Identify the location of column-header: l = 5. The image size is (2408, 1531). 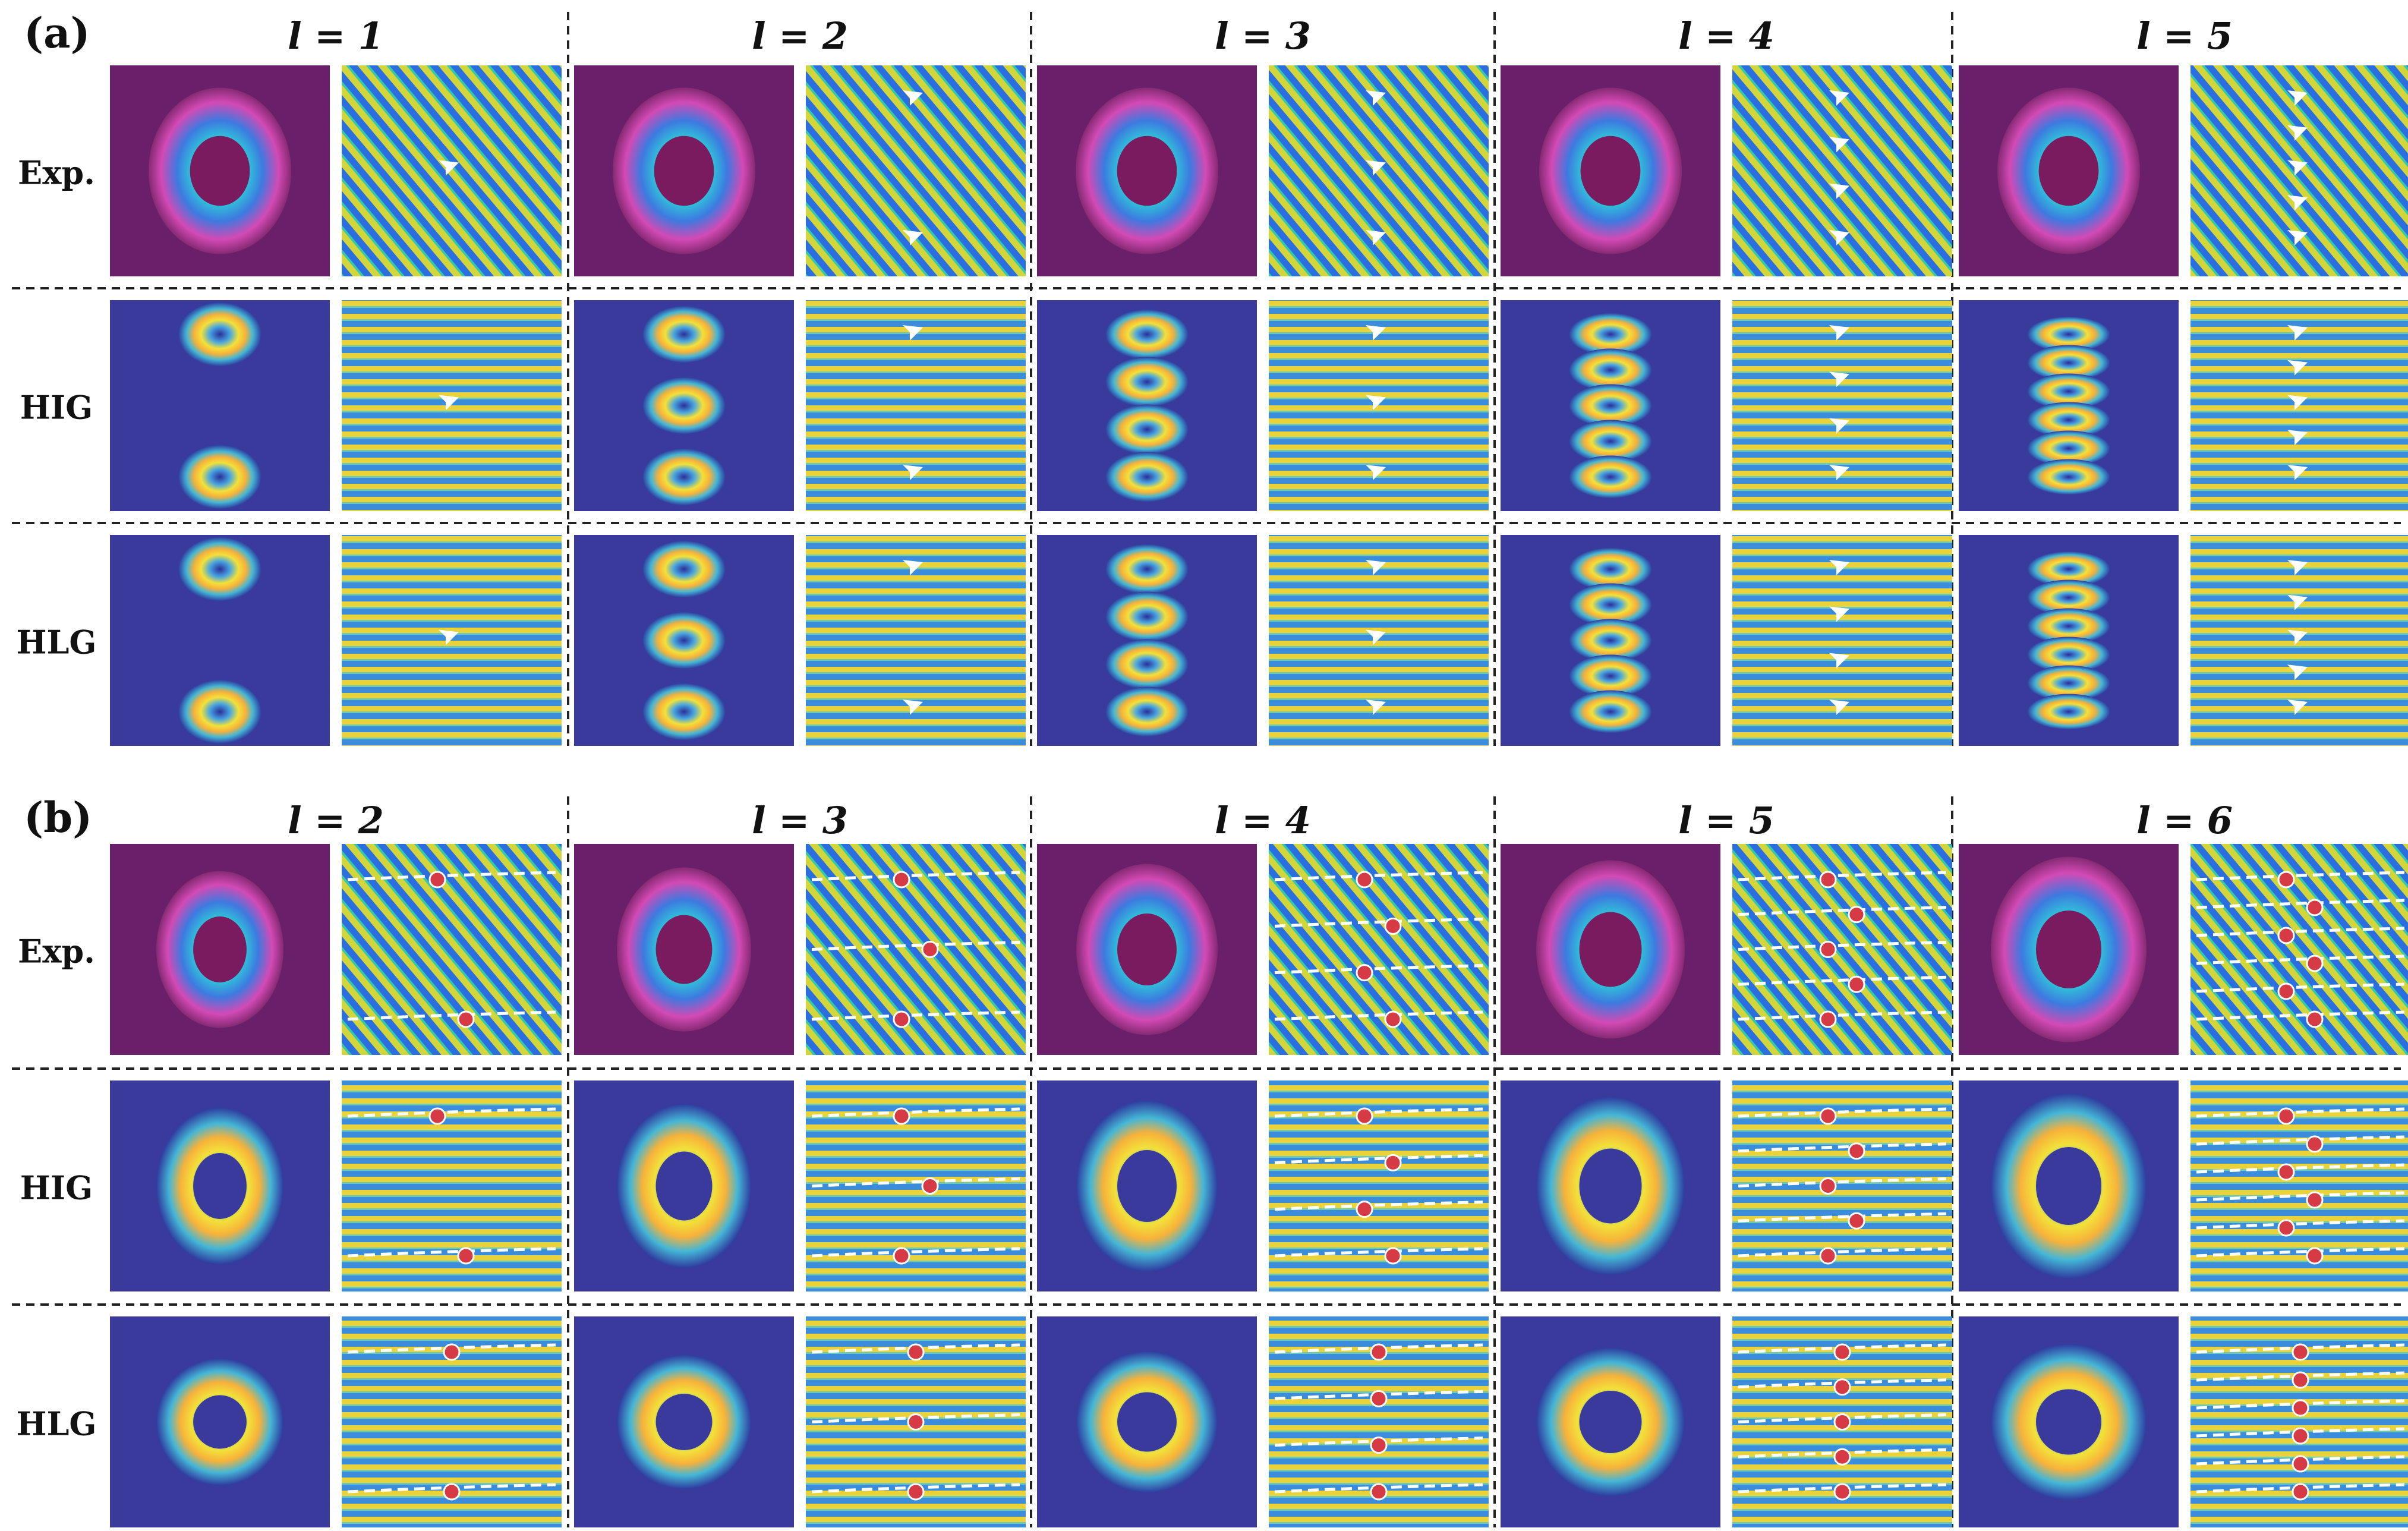
(2184, 36).